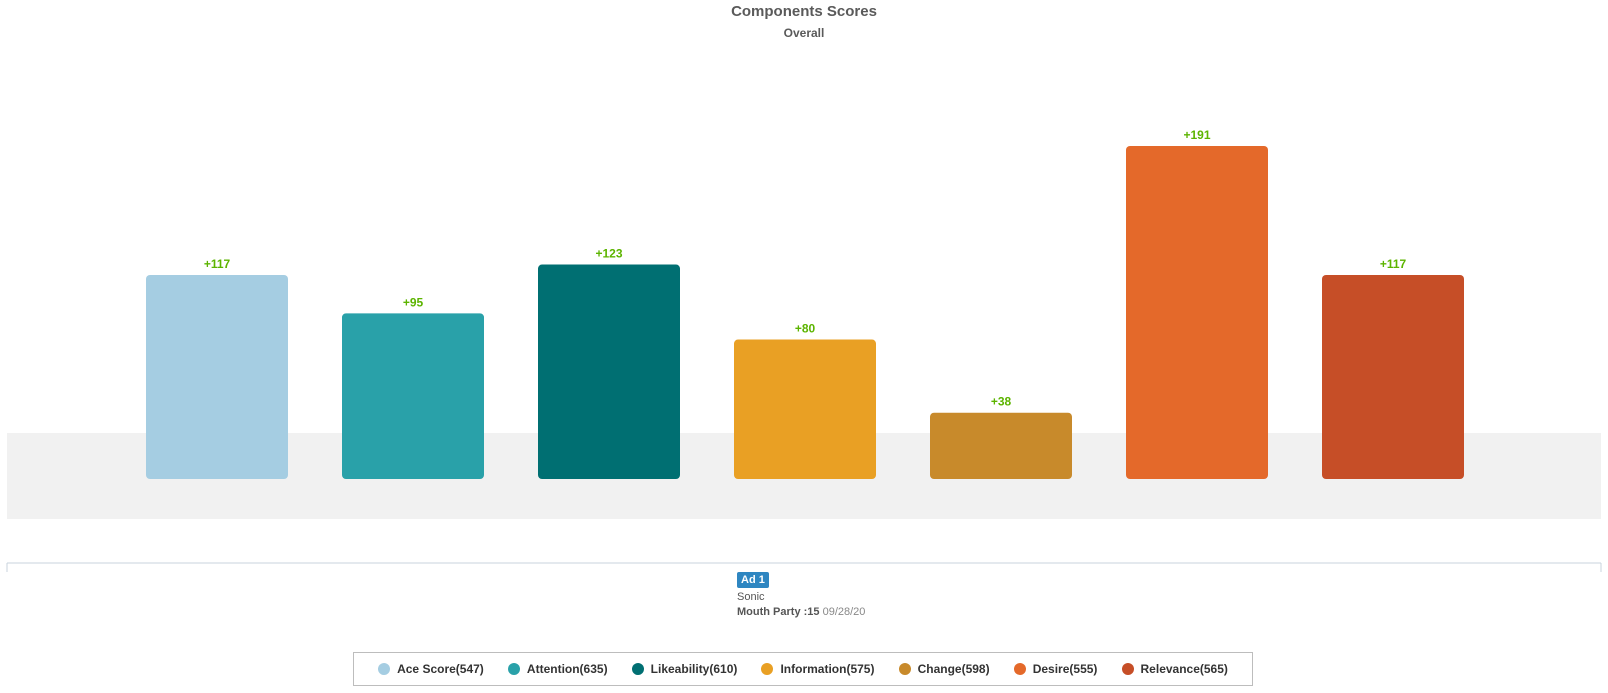 This screenshot has width=1608, height=693. I want to click on ad-title: Mouth Party :15, so click(778, 612).